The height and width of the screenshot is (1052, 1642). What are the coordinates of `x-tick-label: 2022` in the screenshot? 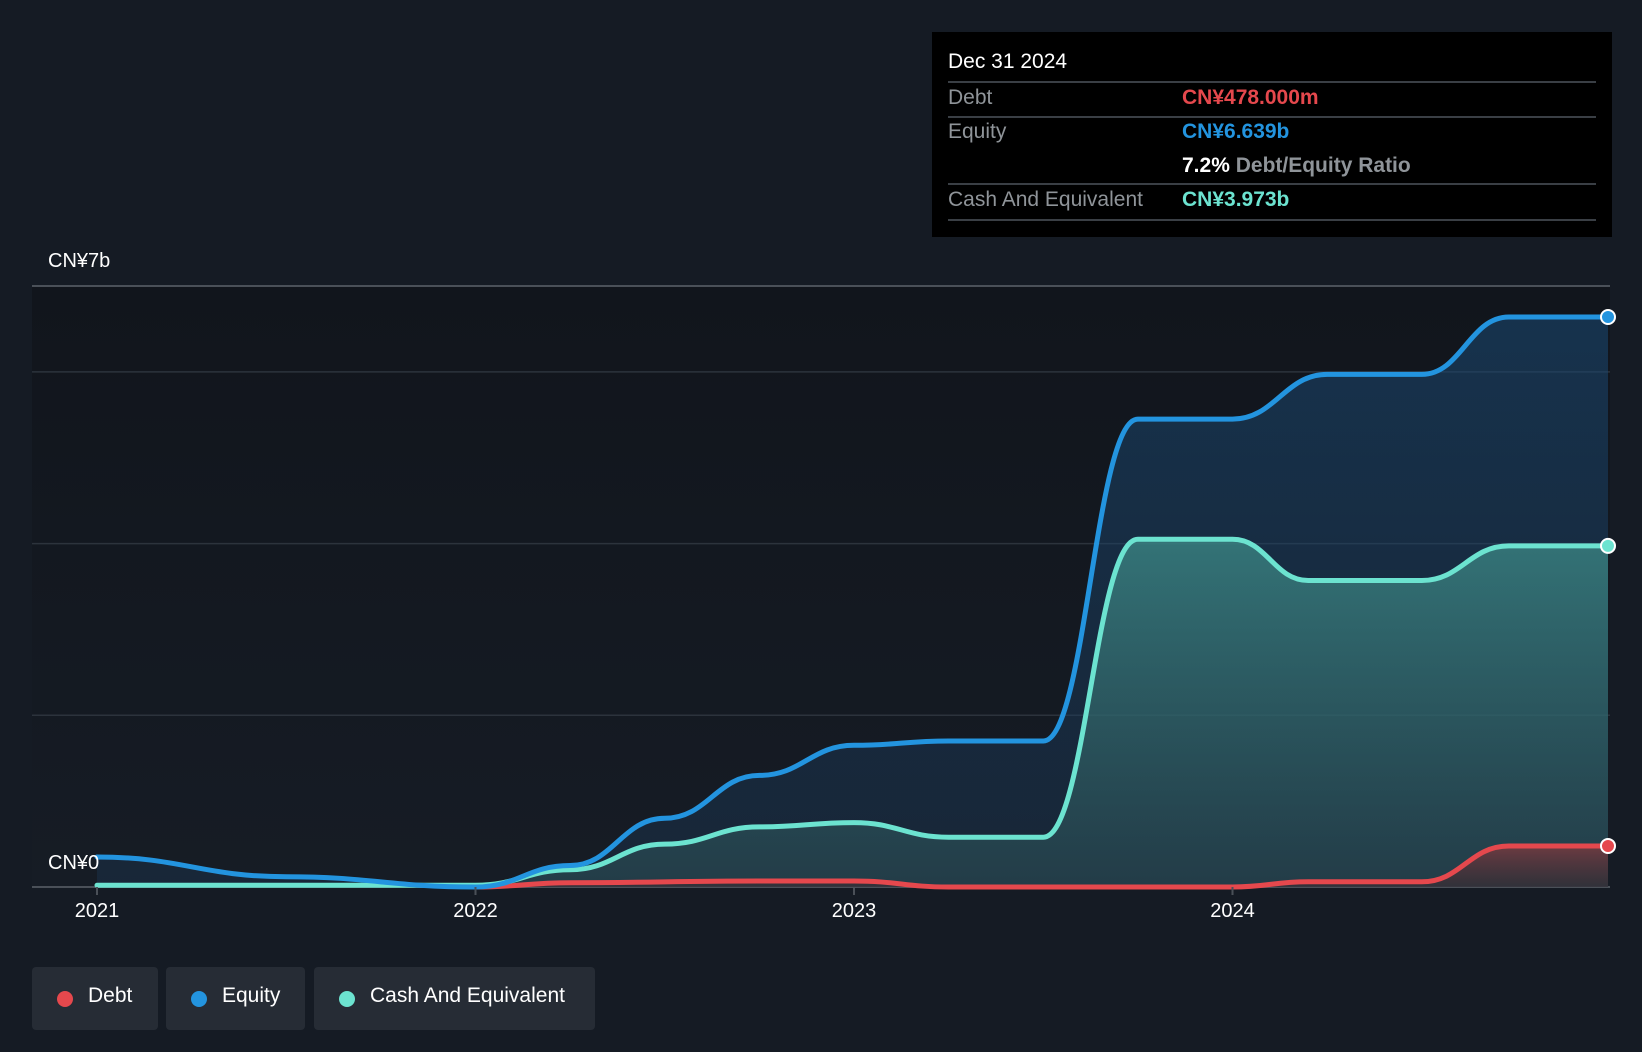 It's located at (475, 911).